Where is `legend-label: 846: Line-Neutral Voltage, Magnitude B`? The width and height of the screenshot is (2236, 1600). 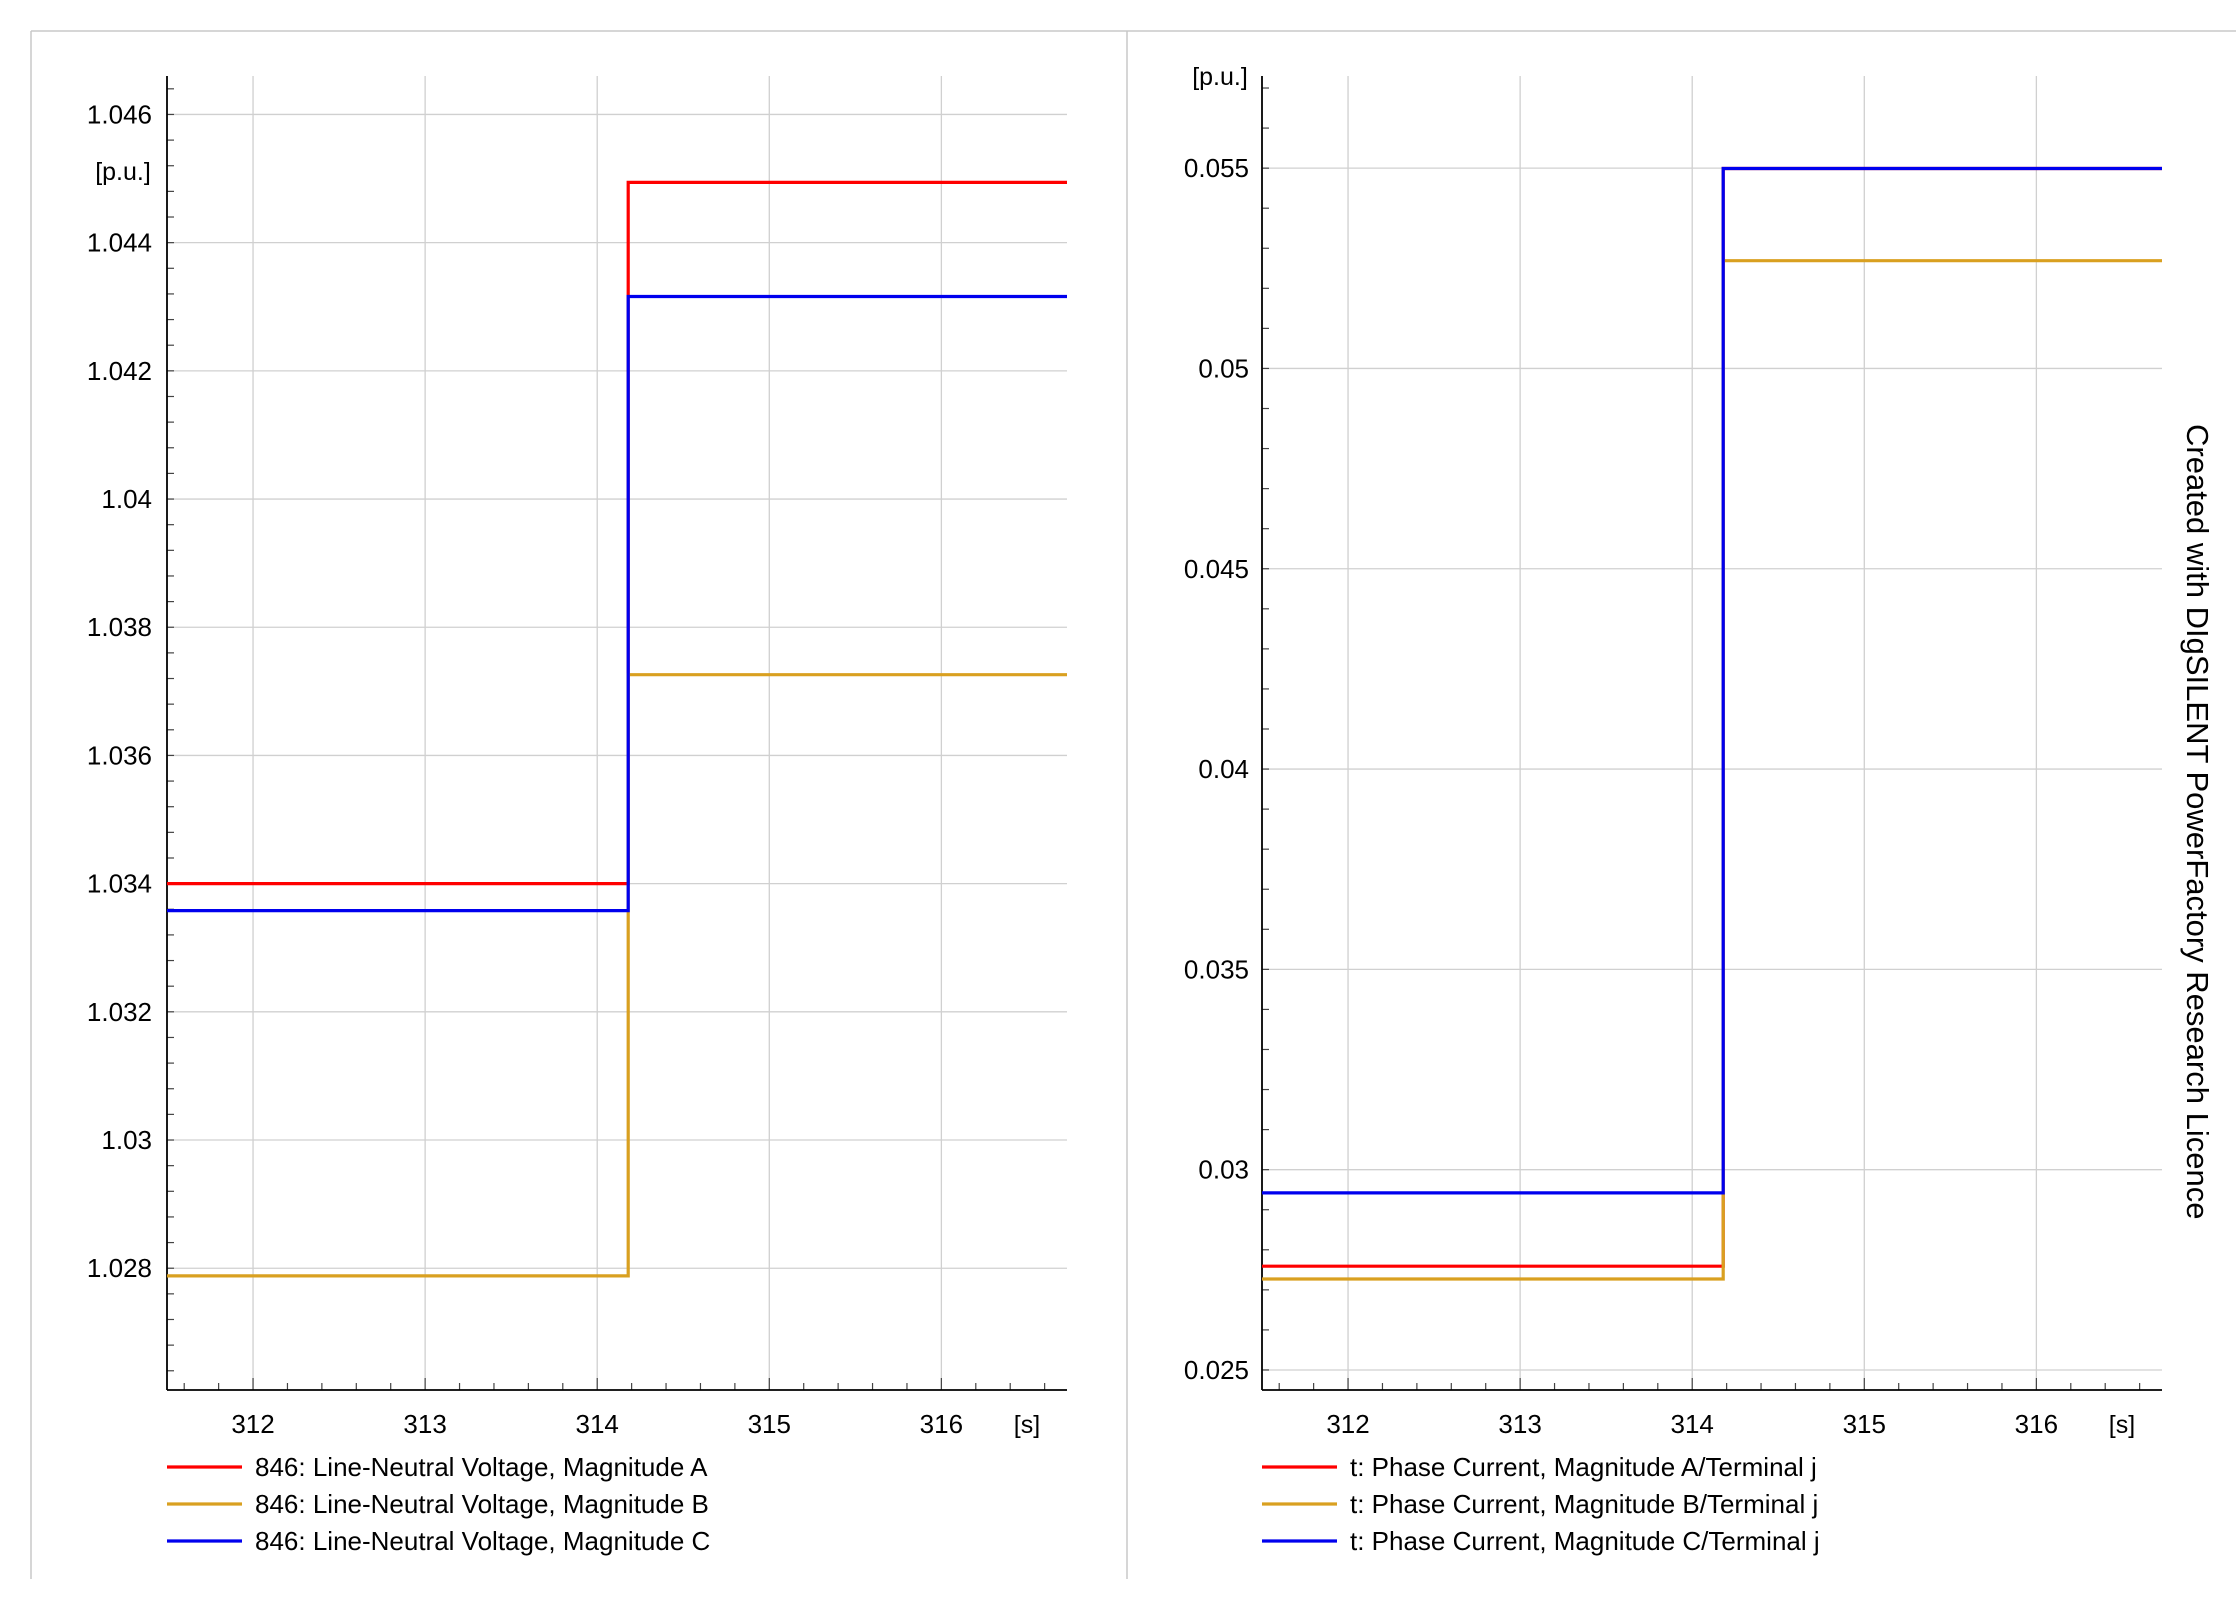 legend-label: 846: Line-Neutral Voltage, Magnitude B is located at coordinates (482, 1504).